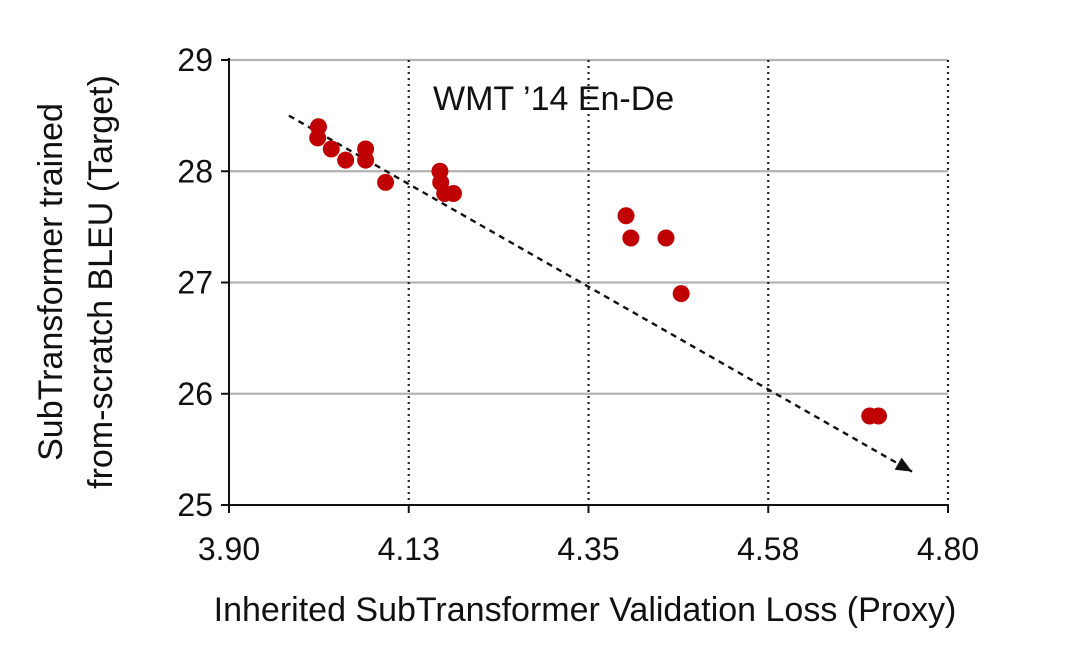  What do you see at coordinates (588, 549) in the screenshot?
I see `x-tick-label: 4.35` at bounding box center [588, 549].